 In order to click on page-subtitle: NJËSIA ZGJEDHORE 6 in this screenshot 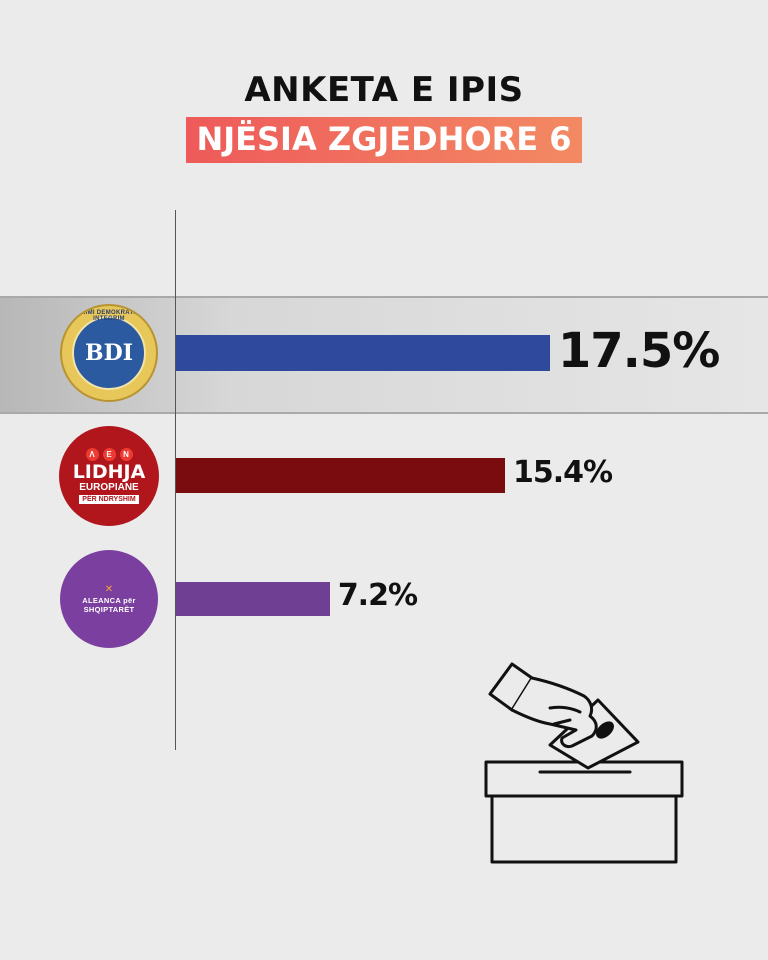, I will do `click(384, 140)`.